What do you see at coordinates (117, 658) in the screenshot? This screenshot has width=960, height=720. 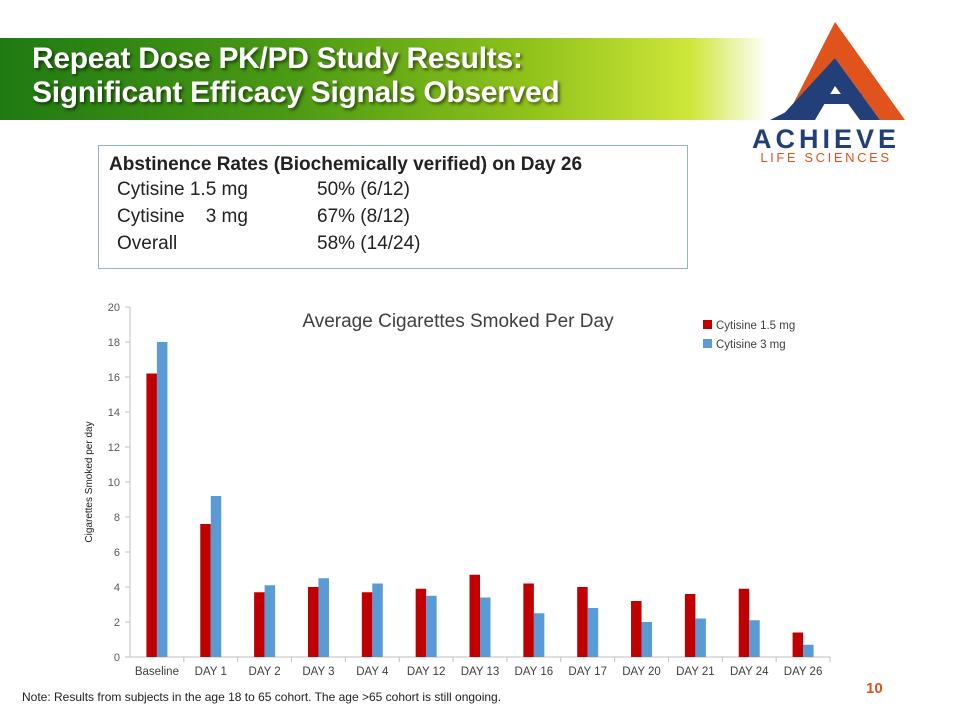 I see `y-tick-label: 0` at bounding box center [117, 658].